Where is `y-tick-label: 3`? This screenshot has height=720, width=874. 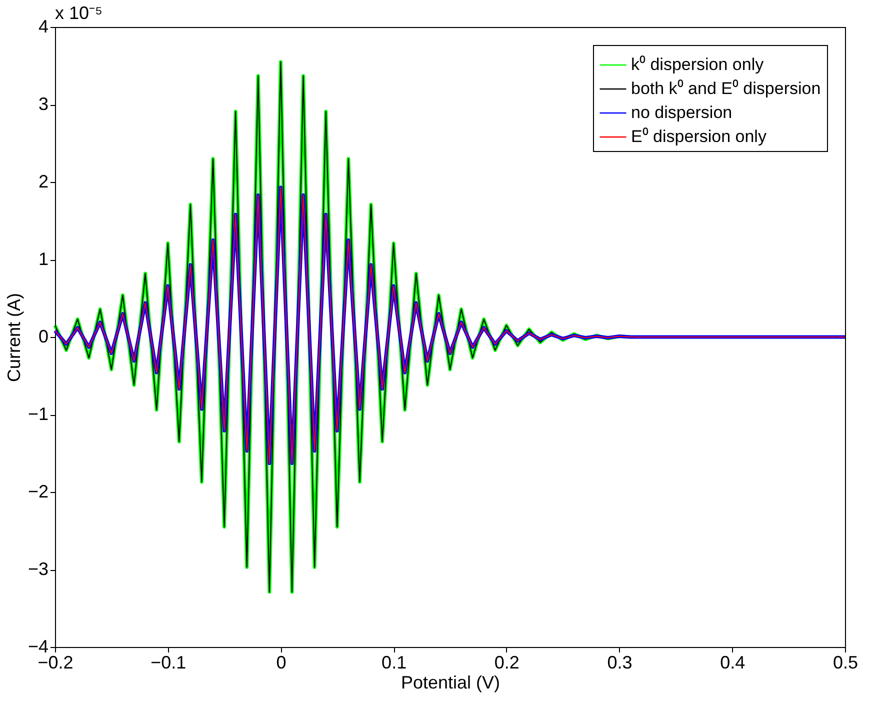
y-tick-label: 3 is located at coordinates (43, 104).